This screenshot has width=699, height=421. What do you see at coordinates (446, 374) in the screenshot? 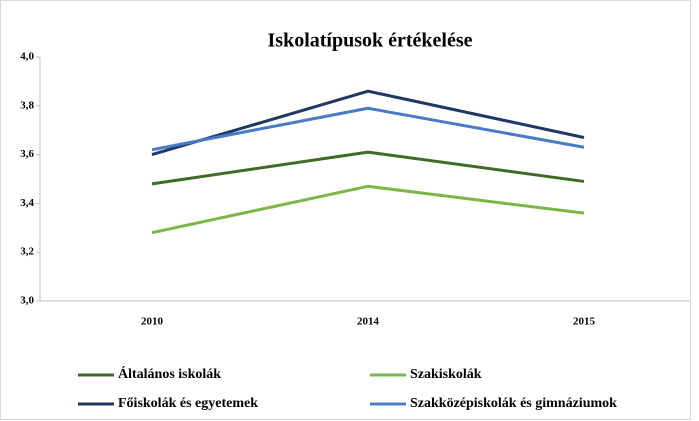
I see `legend-label: Szakiskolák` at bounding box center [446, 374].